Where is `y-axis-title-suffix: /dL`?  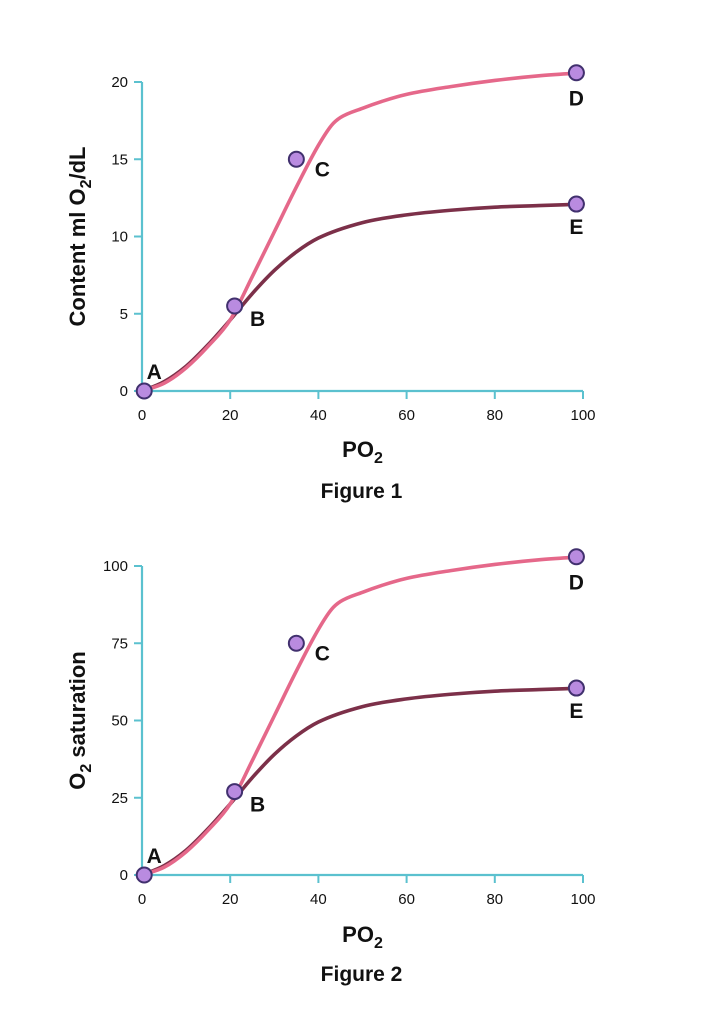
y-axis-title-suffix: /dL is located at coordinates (77, 162).